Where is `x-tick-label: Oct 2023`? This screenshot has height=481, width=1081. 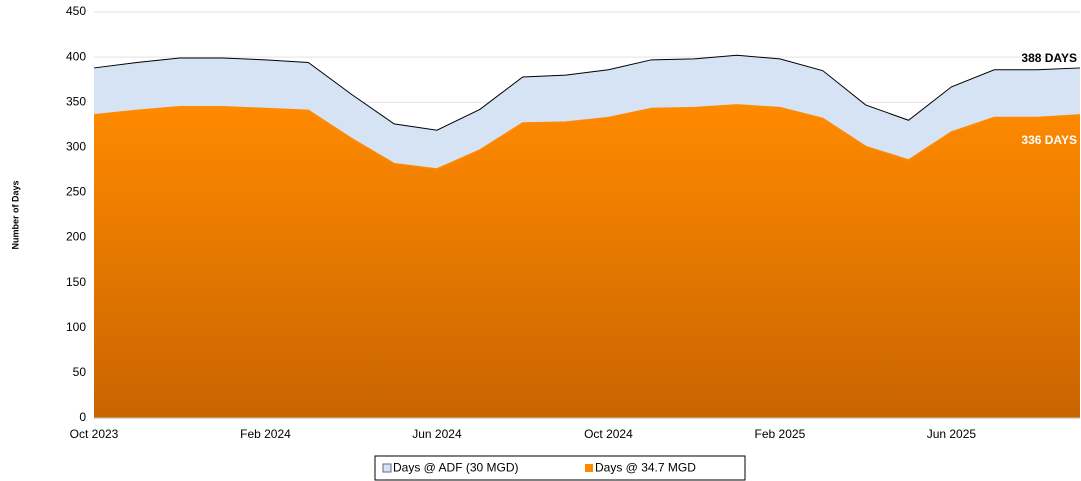 x-tick-label: Oct 2023 is located at coordinates (94, 434).